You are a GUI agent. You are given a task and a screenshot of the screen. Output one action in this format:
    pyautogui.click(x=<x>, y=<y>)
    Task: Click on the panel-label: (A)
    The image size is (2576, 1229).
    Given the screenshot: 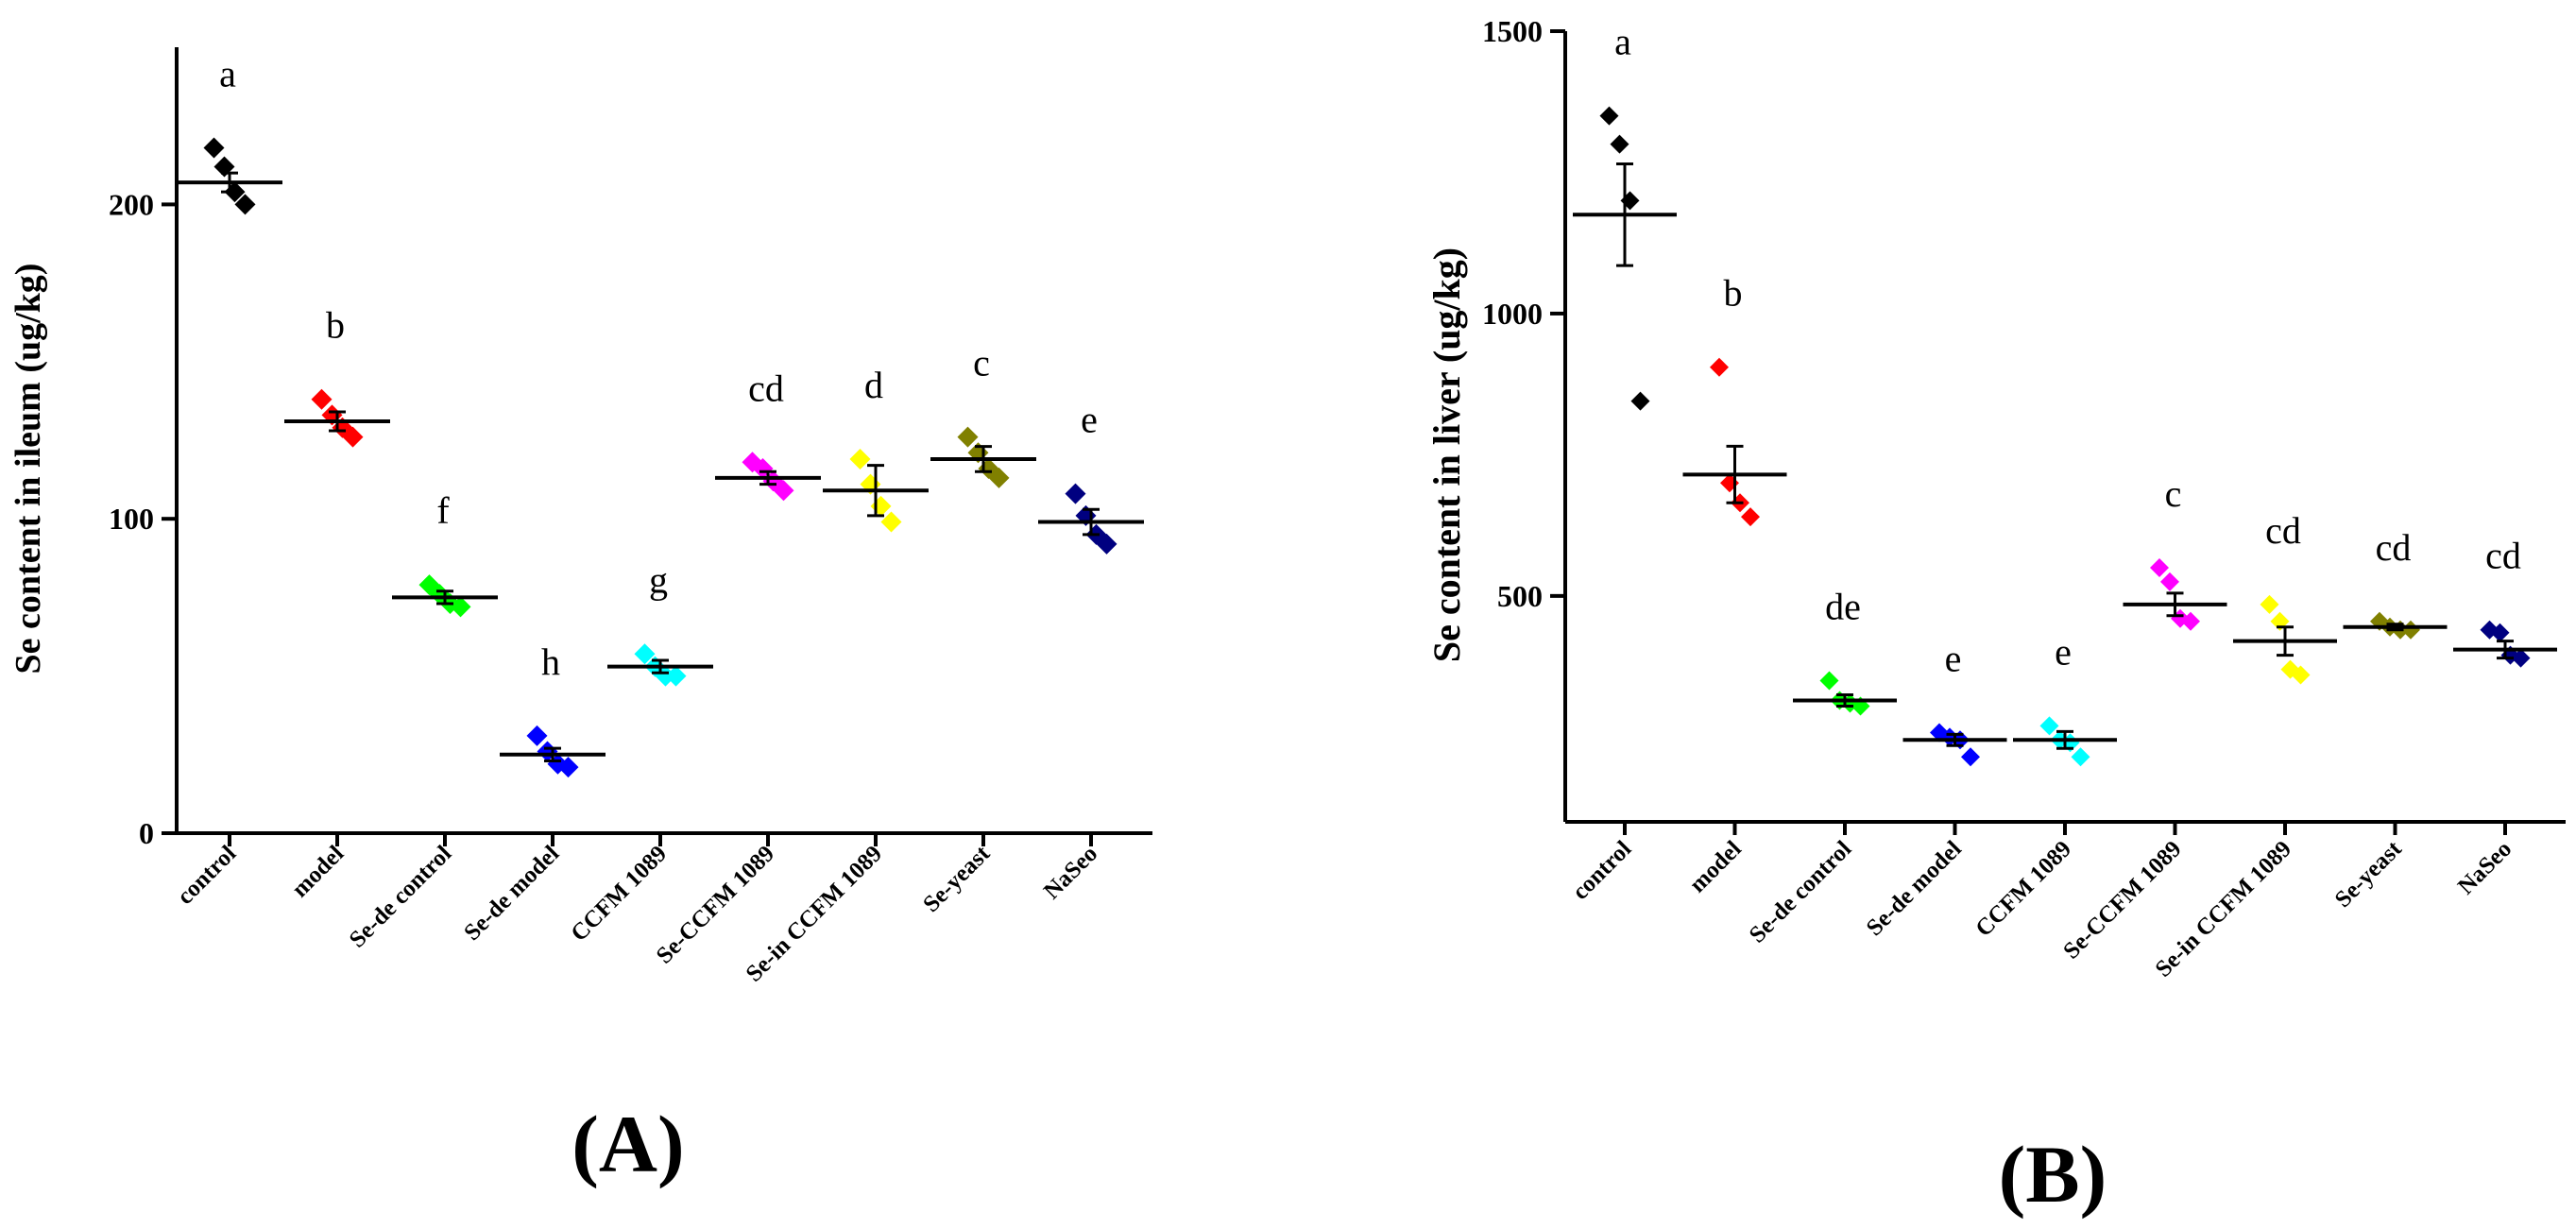 What is the action you would take?
    pyautogui.click(x=628, y=1144)
    